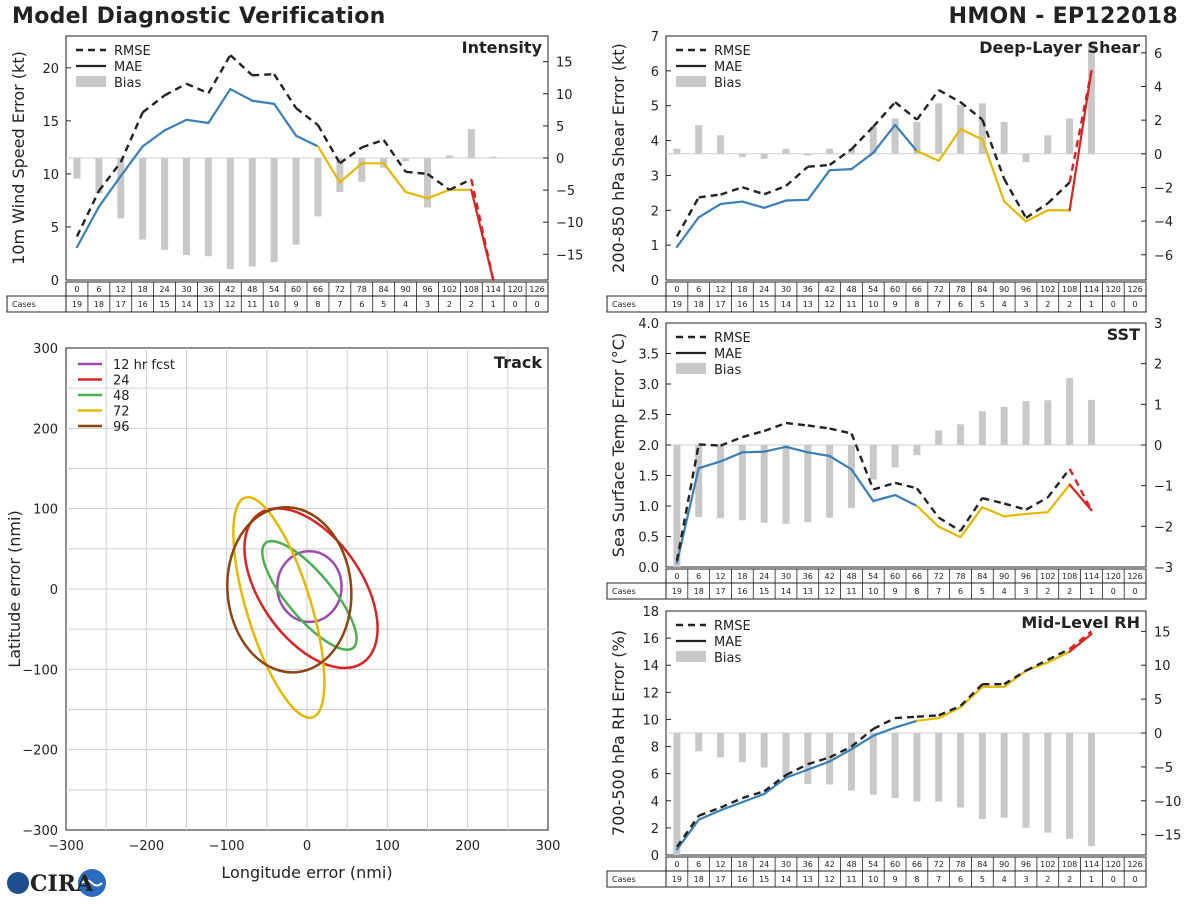 This screenshot has height=904, width=1200. Describe the element at coordinates (1069, 591) in the screenshot. I see `sst-case-count: 2` at that location.